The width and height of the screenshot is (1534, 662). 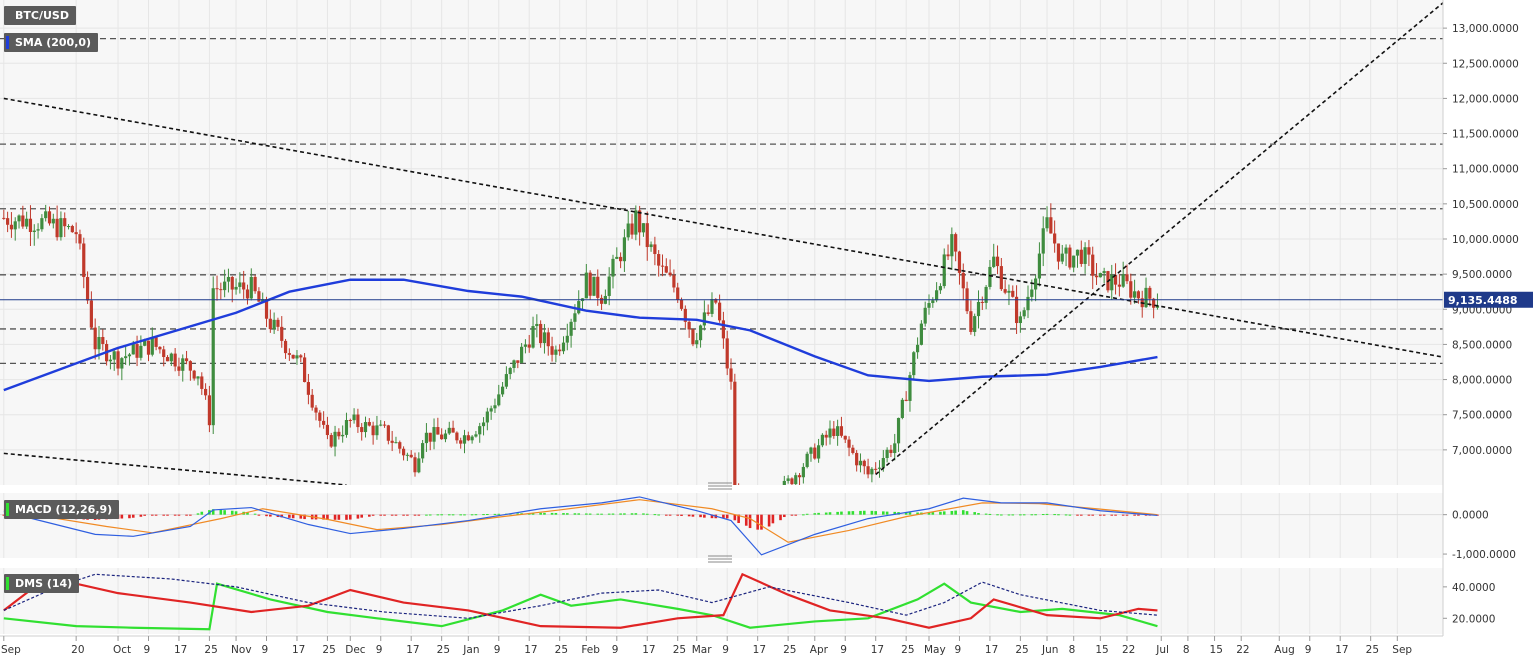 What do you see at coordinates (51, 42) in the screenshot?
I see `sma-indicator-label: SMA (200,0)` at bounding box center [51, 42].